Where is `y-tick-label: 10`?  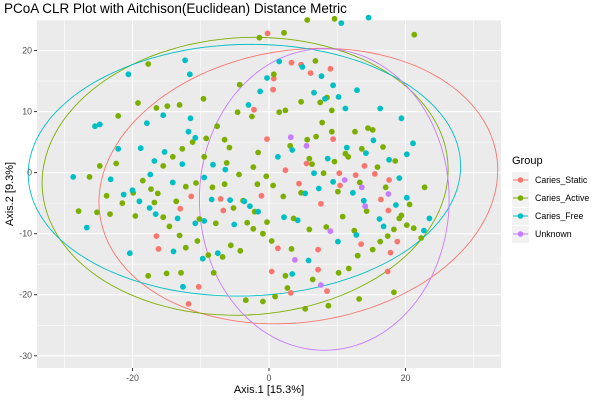 y-tick-label: 10 is located at coordinates (27, 112).